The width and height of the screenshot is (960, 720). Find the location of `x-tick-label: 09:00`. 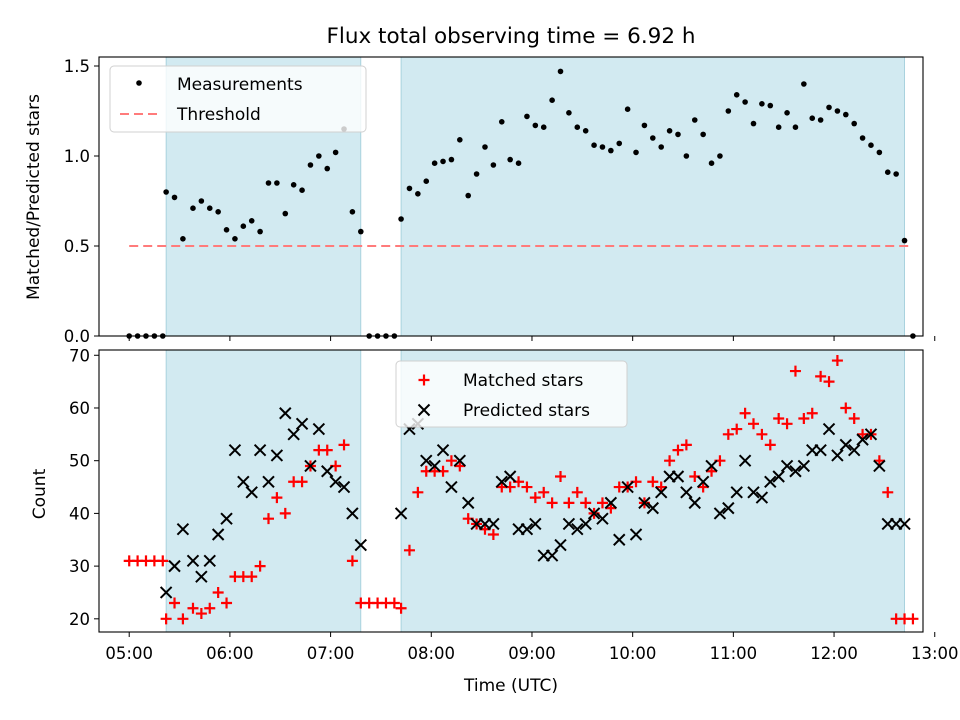

x-tick-label: 09:00 is located at coordinates (532, 653).